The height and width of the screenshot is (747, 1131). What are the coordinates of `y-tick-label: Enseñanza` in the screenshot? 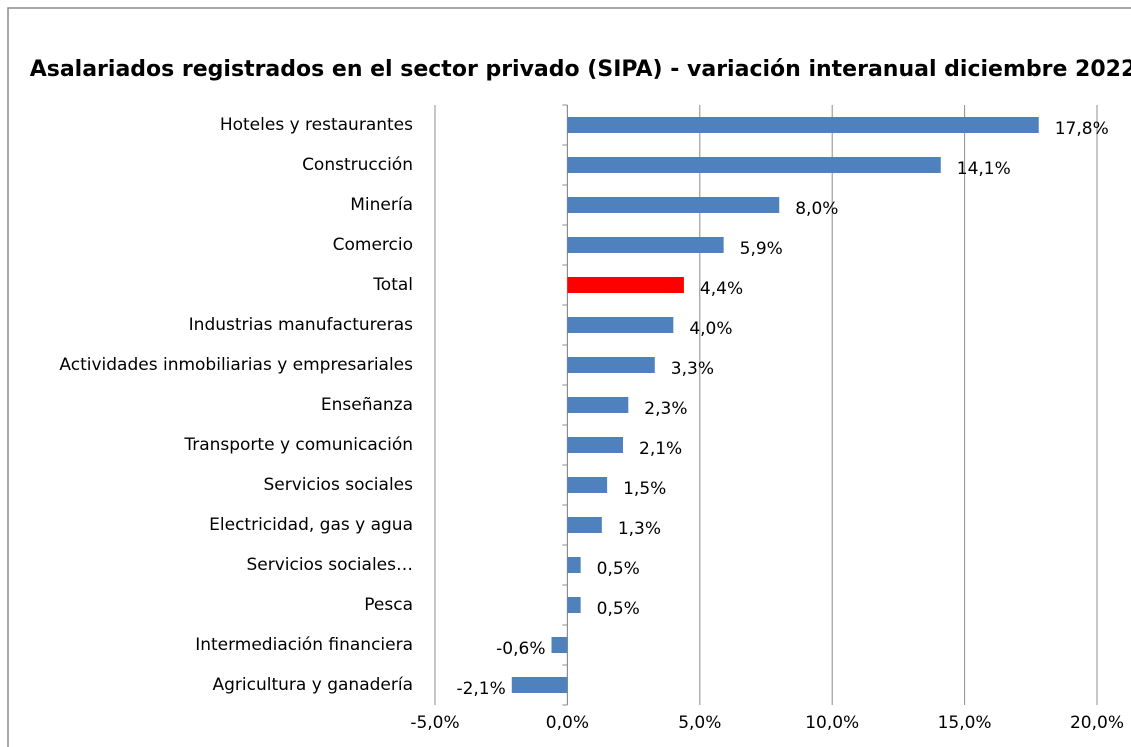 It's located at (367, 405).